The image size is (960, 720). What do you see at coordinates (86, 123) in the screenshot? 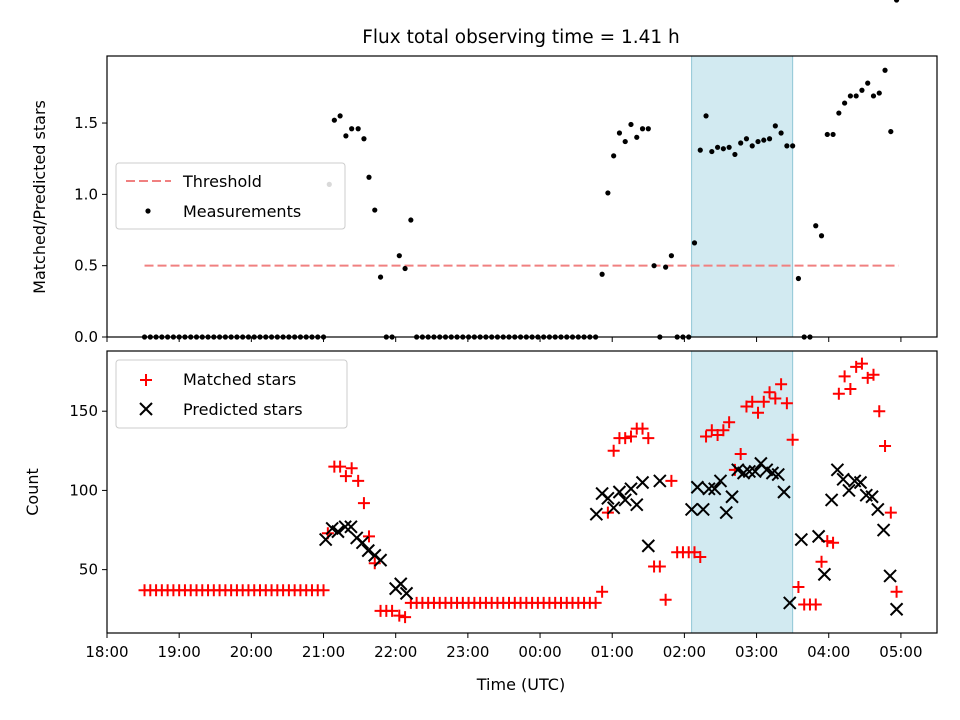
I see `y-tick-label: 1.5` at bounding box center [86, 123].